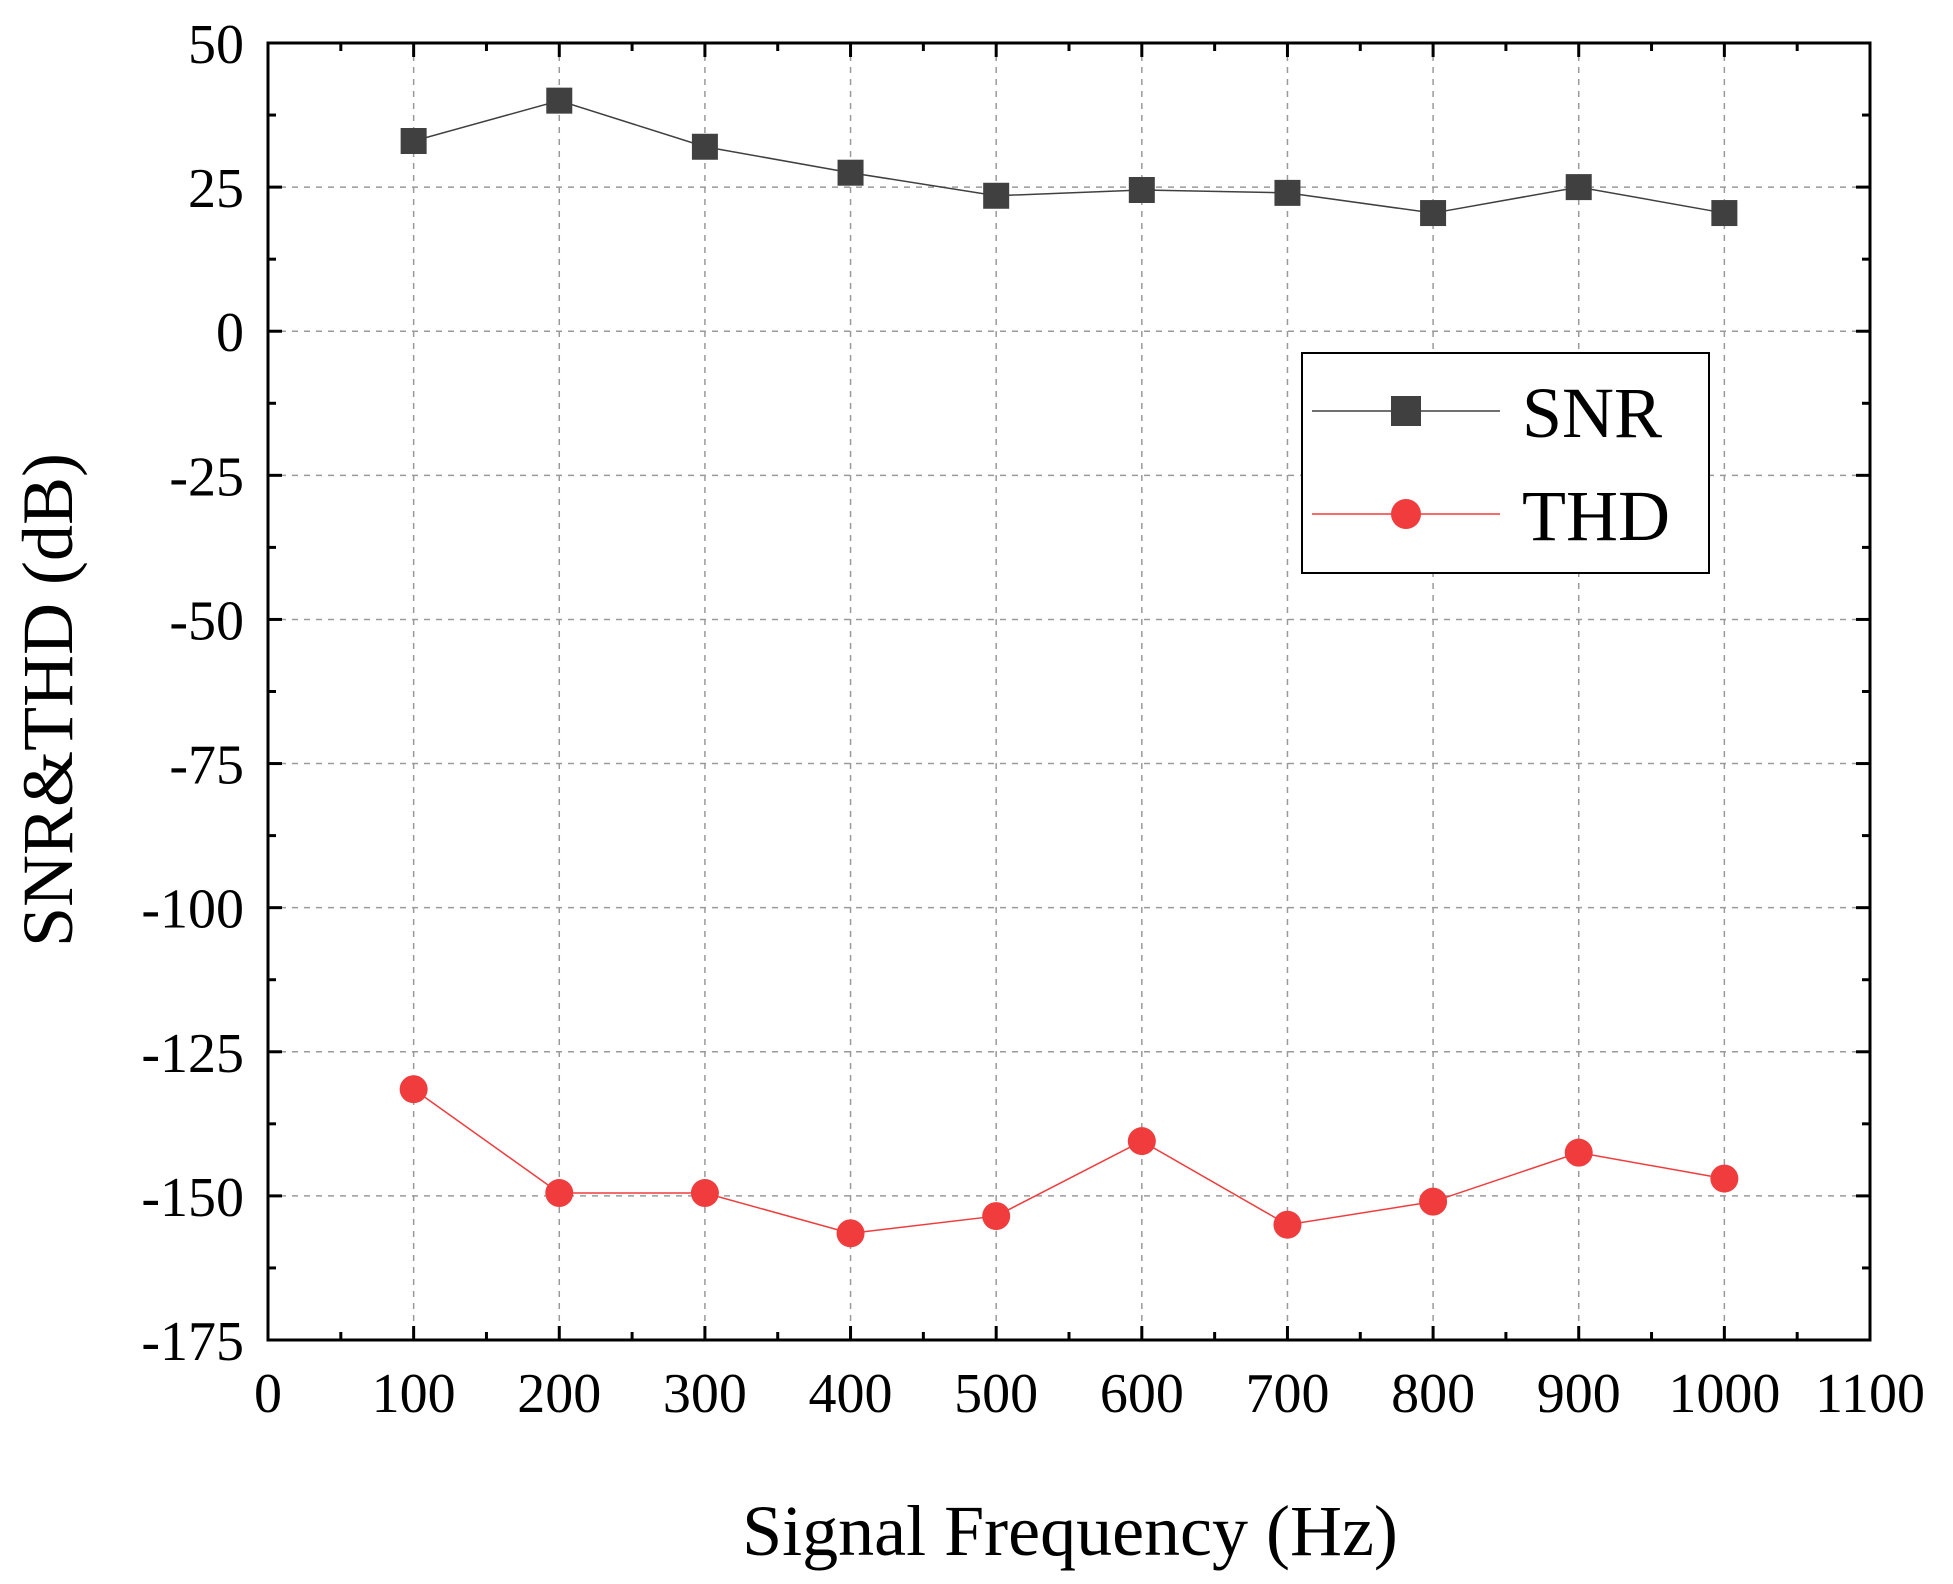  What do you see at coordinates (192, 1054) in the screenshot?
I see `y-tick-label: -125` at bounding box center [192, 1054].